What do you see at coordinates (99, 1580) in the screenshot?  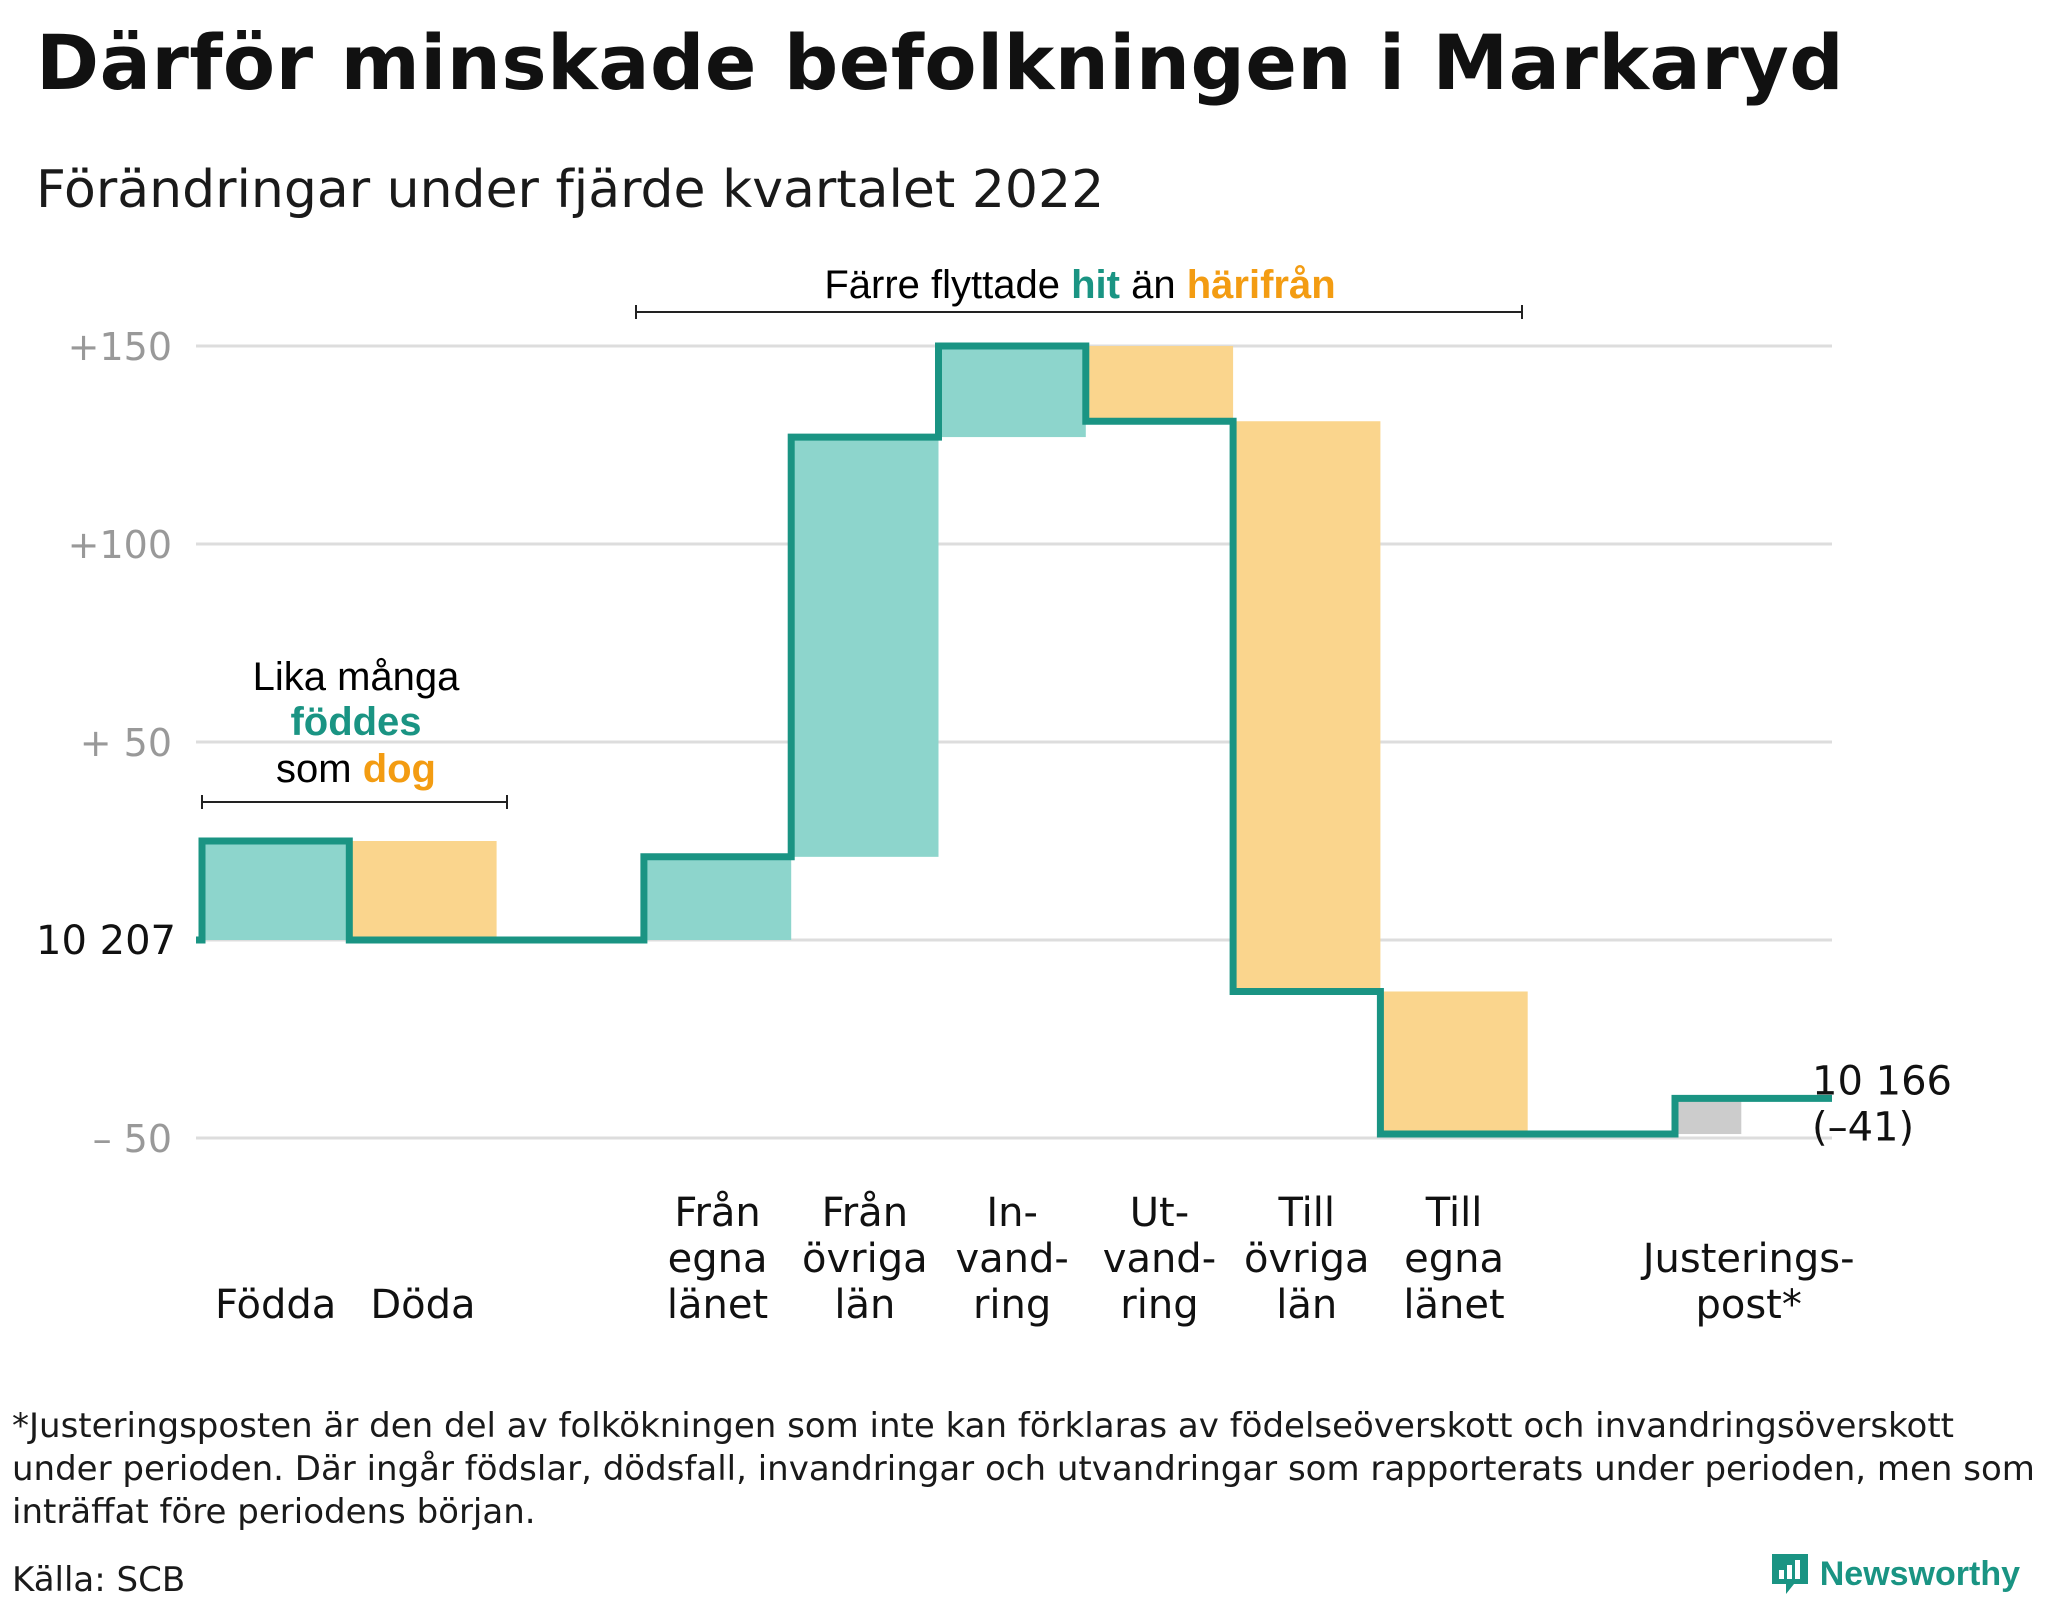 I see `source-label: Källa: SCB` at bounding box center [99, 1580].